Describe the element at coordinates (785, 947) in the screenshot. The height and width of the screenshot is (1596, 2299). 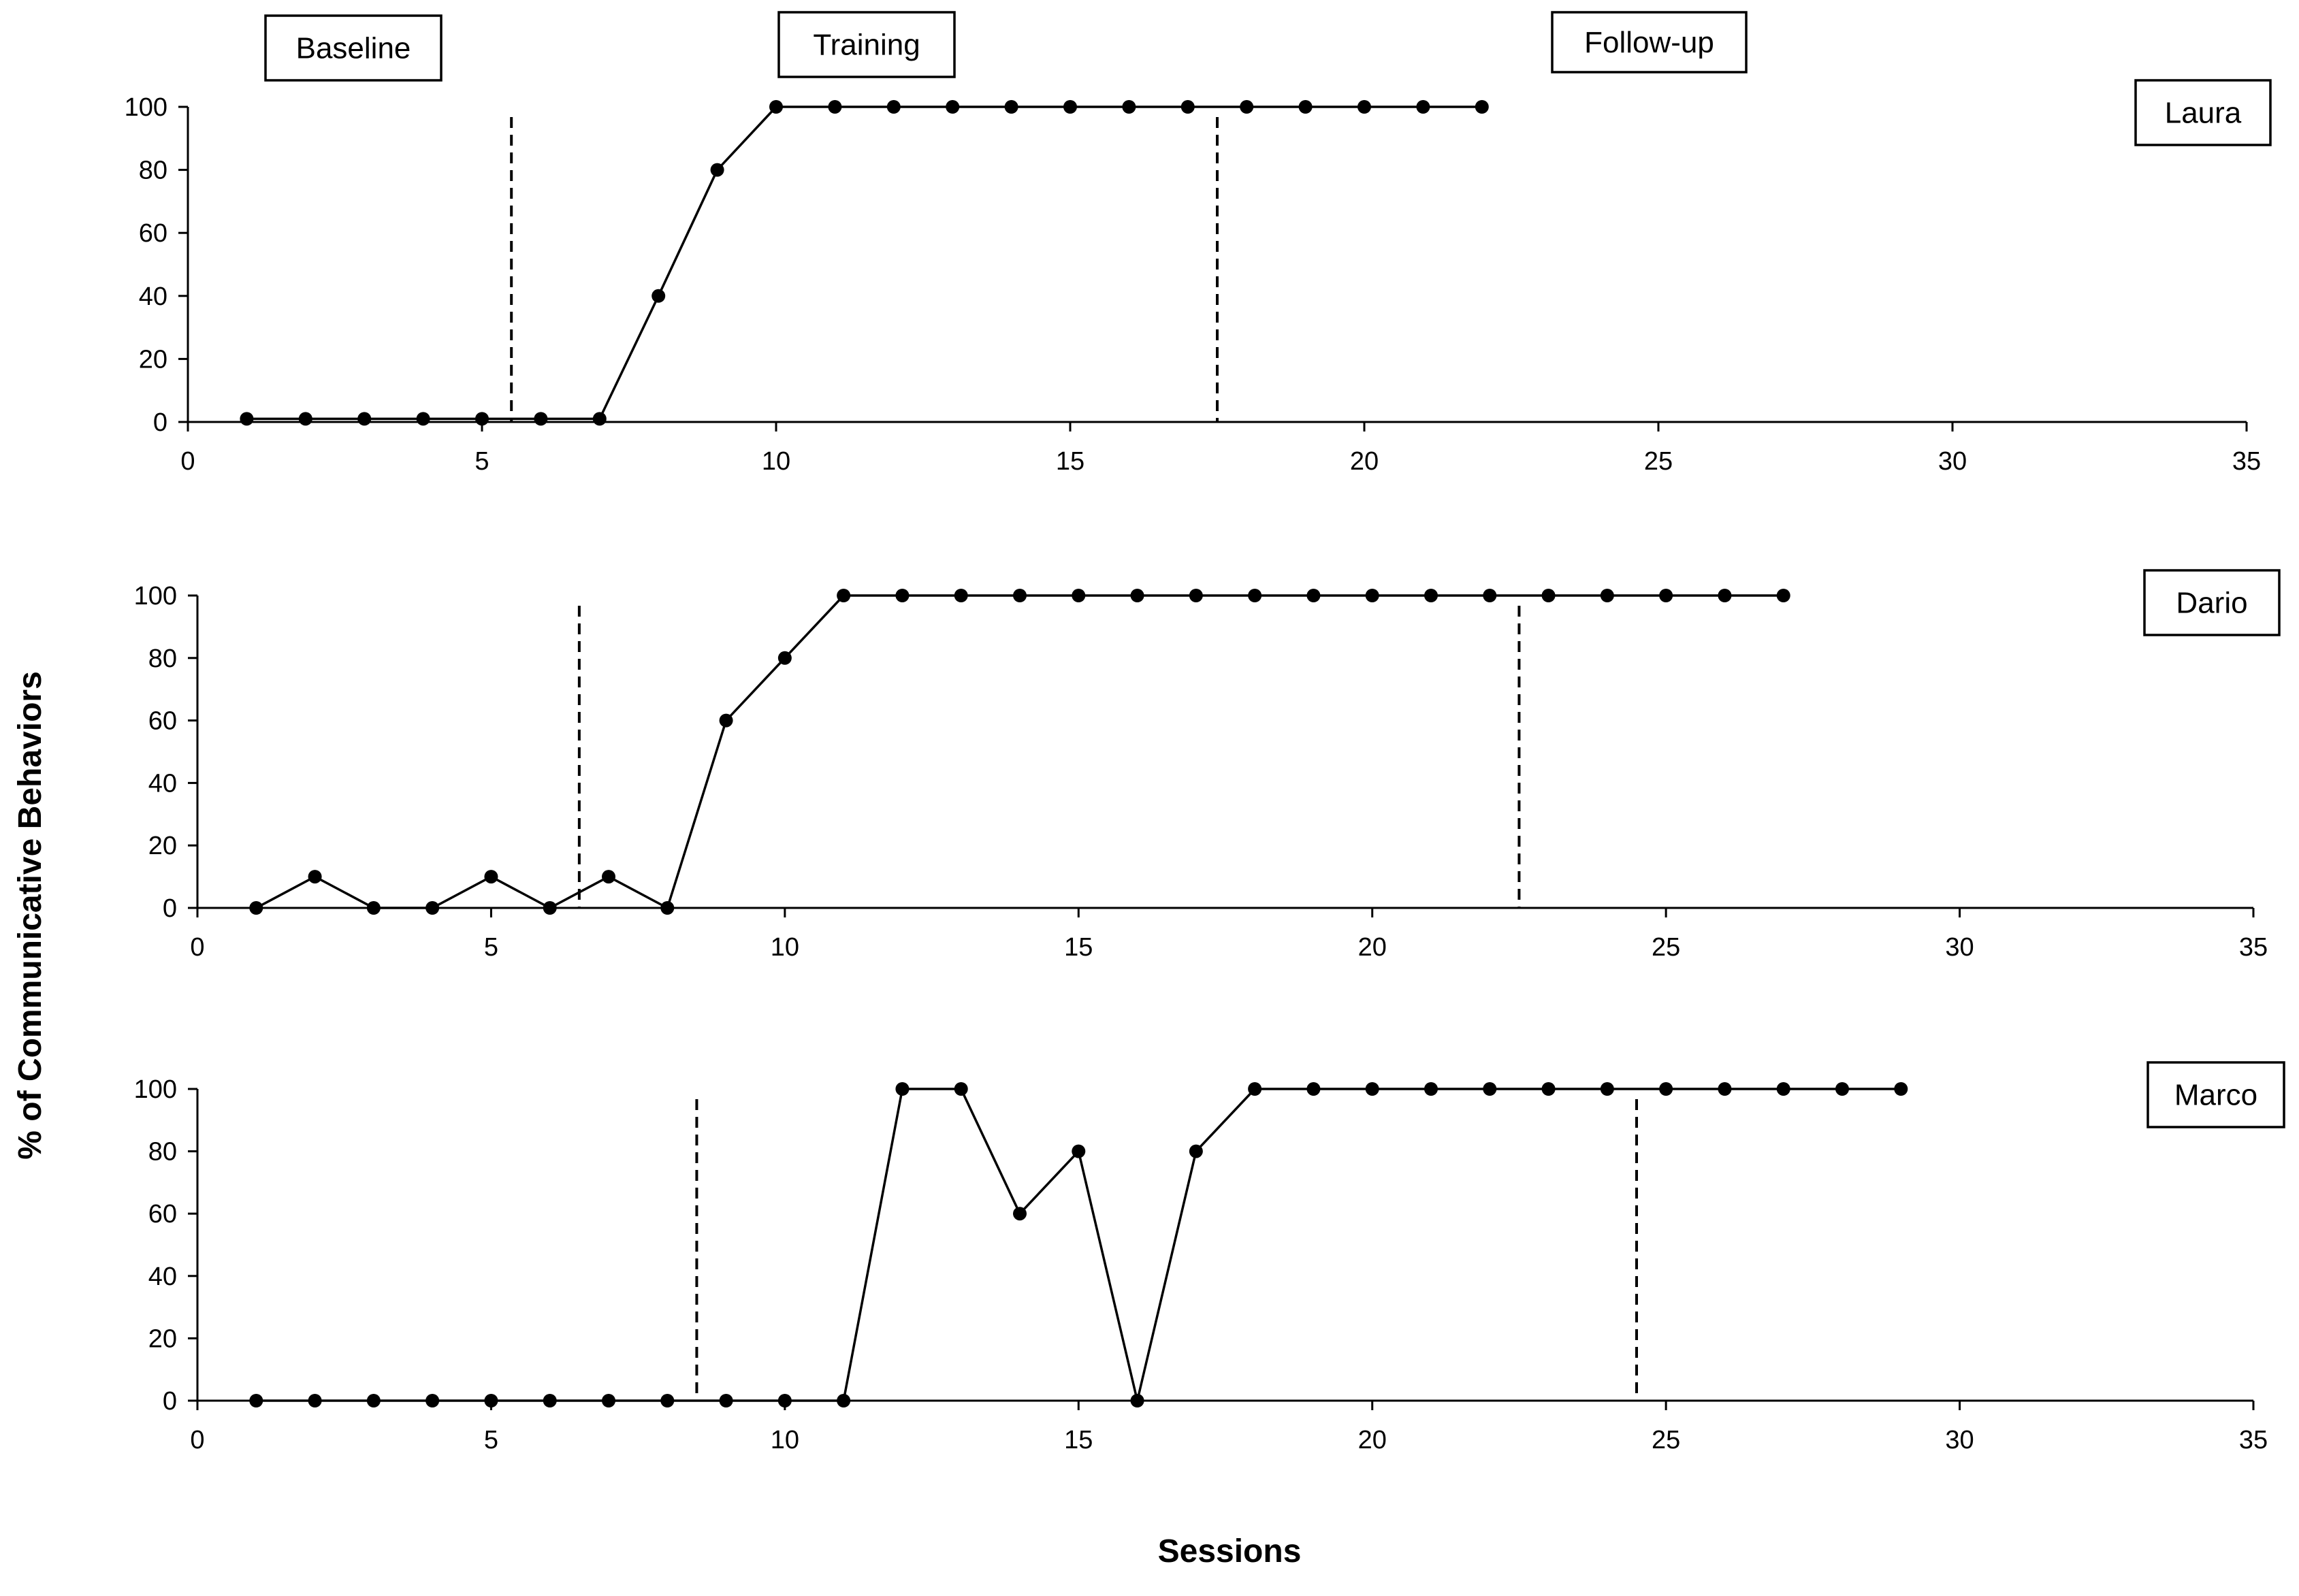
I see `x-tick-label: 10` at that location.